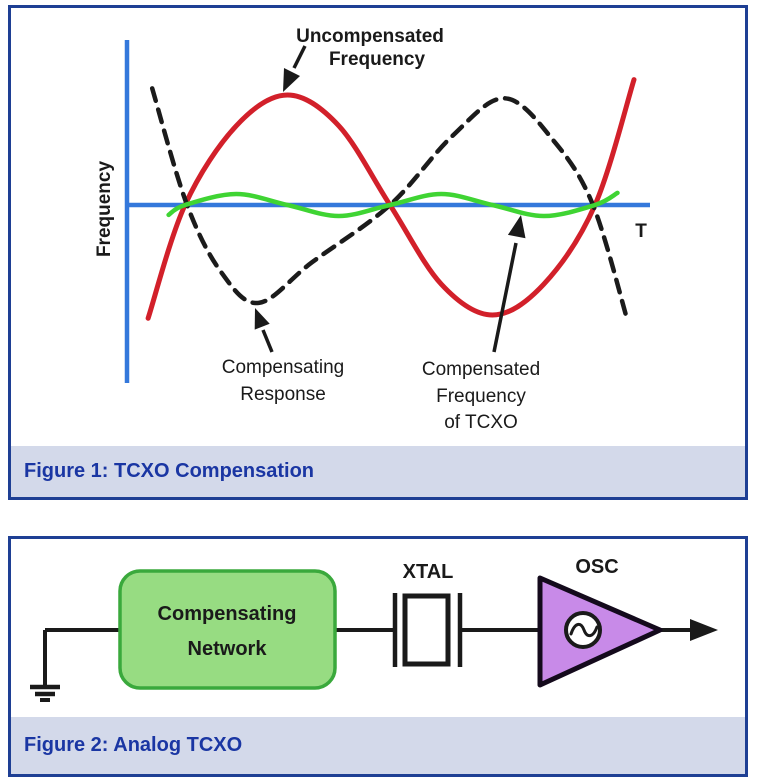 Image resolution: width=758 pixels, height=781 pixels. I want to click on uncompensated-label-line2: Frequency, so click(377, 59).